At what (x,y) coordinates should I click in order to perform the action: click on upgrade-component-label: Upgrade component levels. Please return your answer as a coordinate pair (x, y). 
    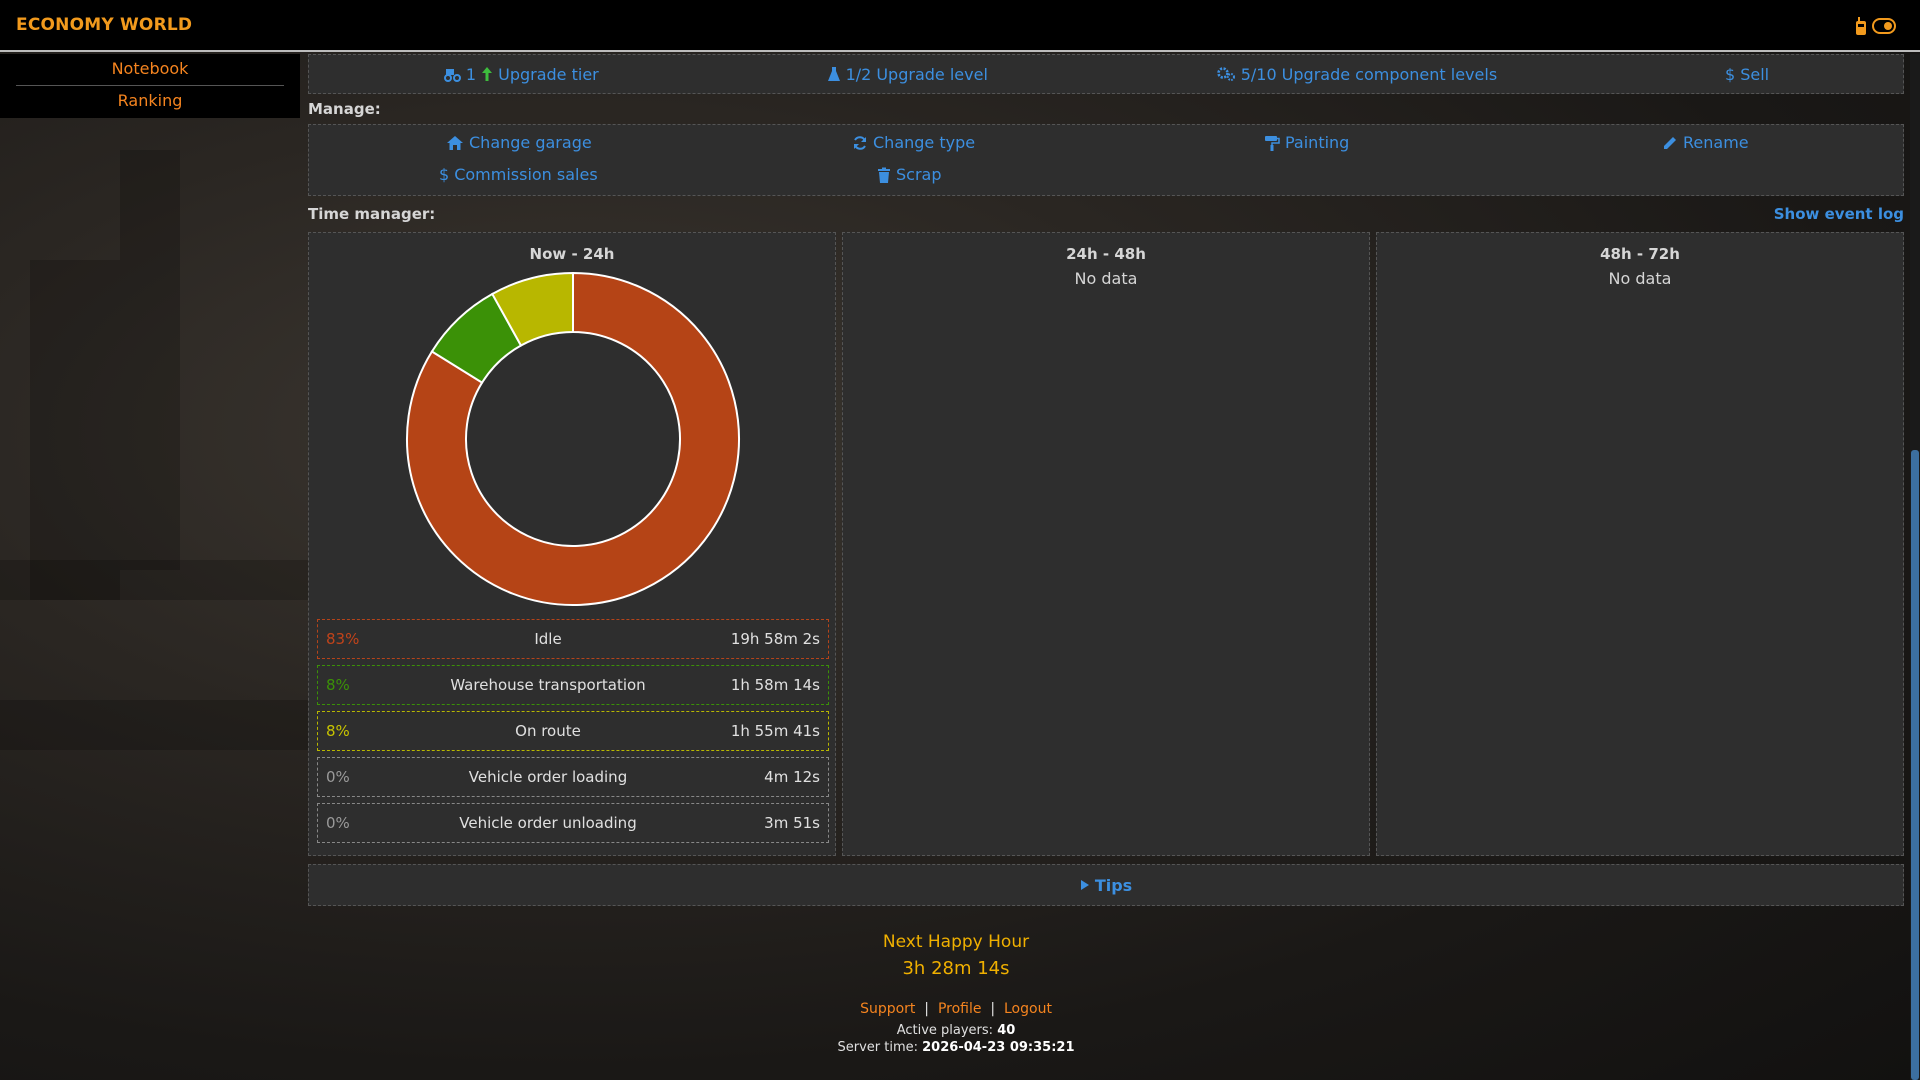
    Looking at the image, I should click on (1389, 74).